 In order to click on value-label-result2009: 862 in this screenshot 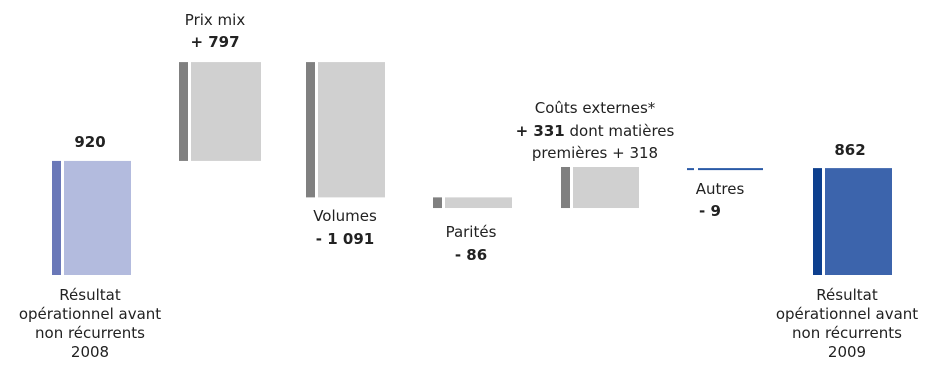, I will do `click(850, 150)`.